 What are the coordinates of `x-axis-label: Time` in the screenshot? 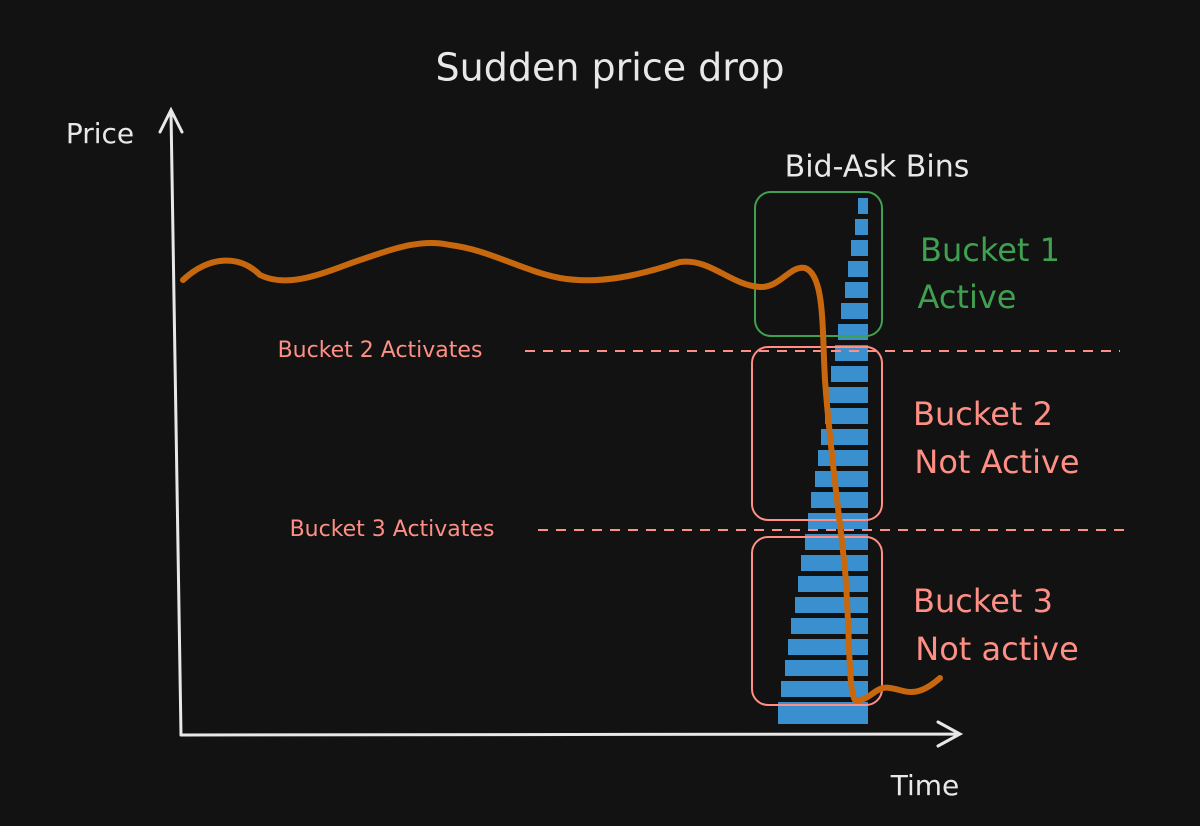 It's located at (925, 785).